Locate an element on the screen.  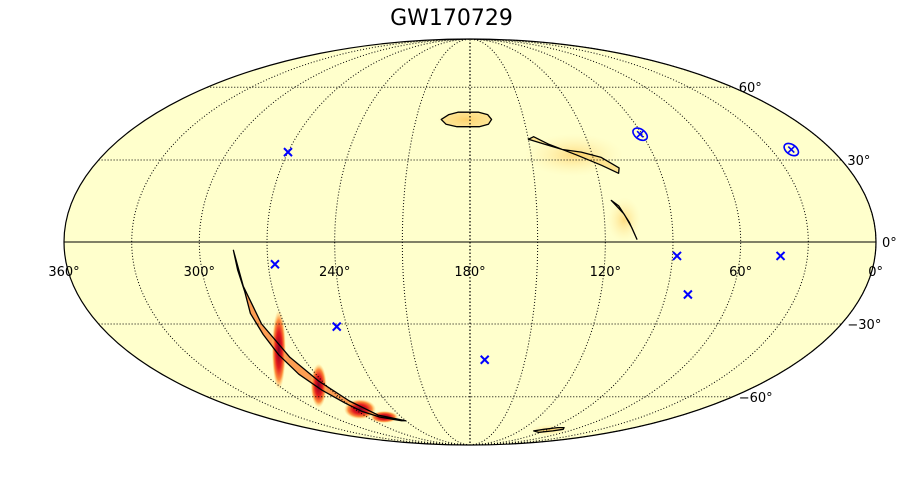
y-tick-label-60: 60° is located at coordinates (750, 88).